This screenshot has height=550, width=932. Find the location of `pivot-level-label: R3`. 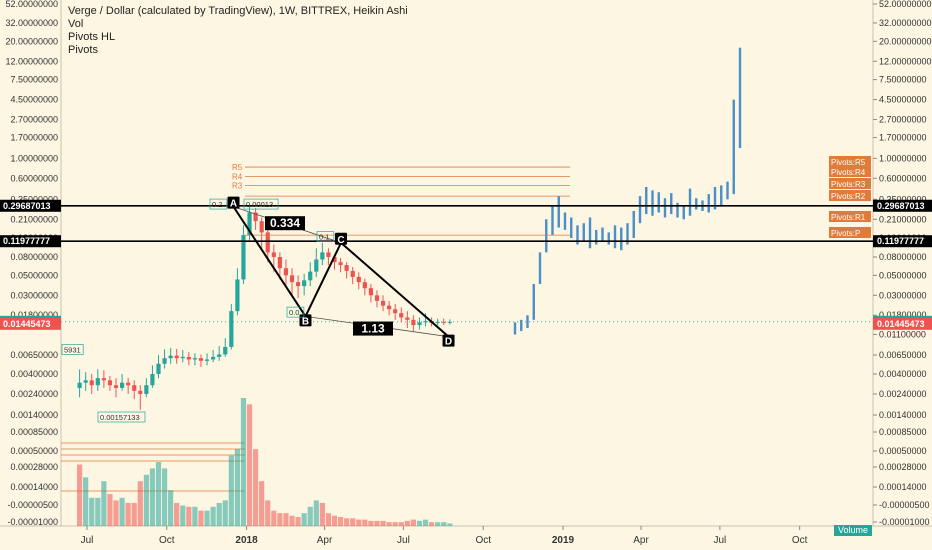

pivot-level-label: R3 is located at coordinates (237, 185).